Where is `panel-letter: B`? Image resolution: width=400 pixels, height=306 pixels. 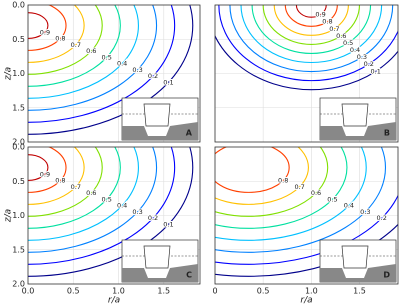 panel-letter: B is located at coordinates (387, 133).